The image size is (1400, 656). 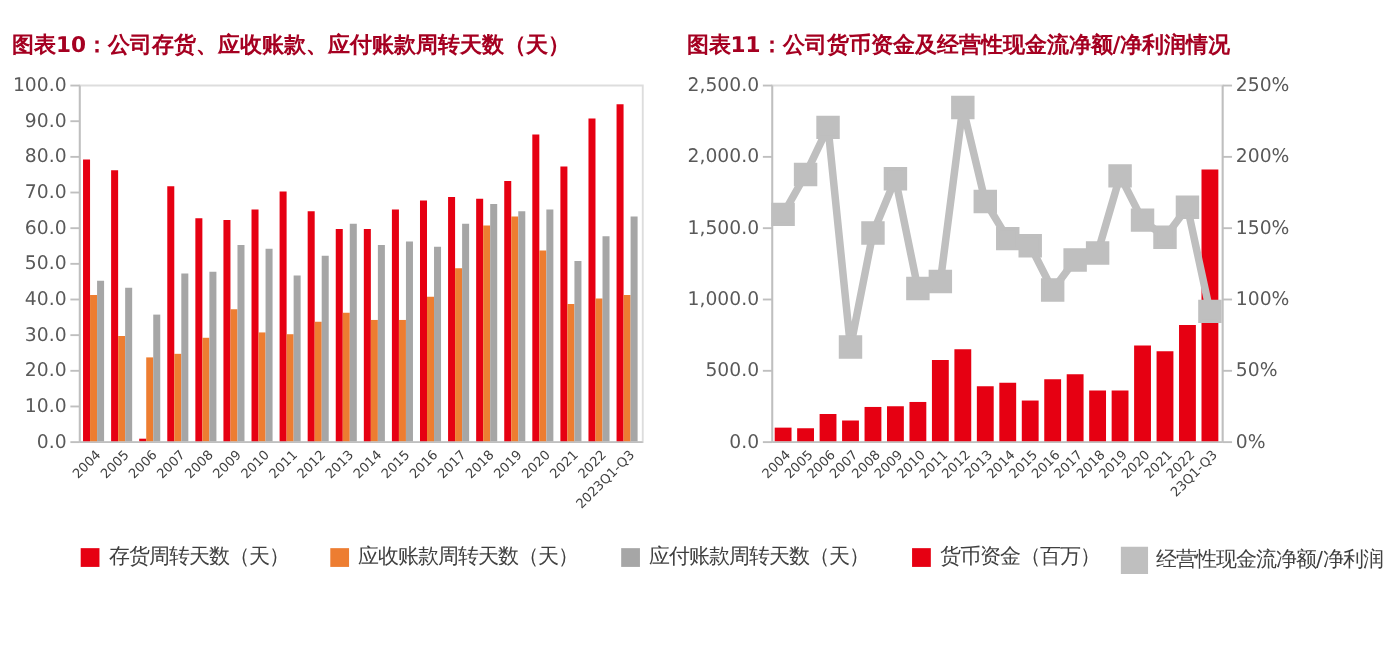 I want to click on y2-tick-label: 200%, so click(x=1262, y=157).